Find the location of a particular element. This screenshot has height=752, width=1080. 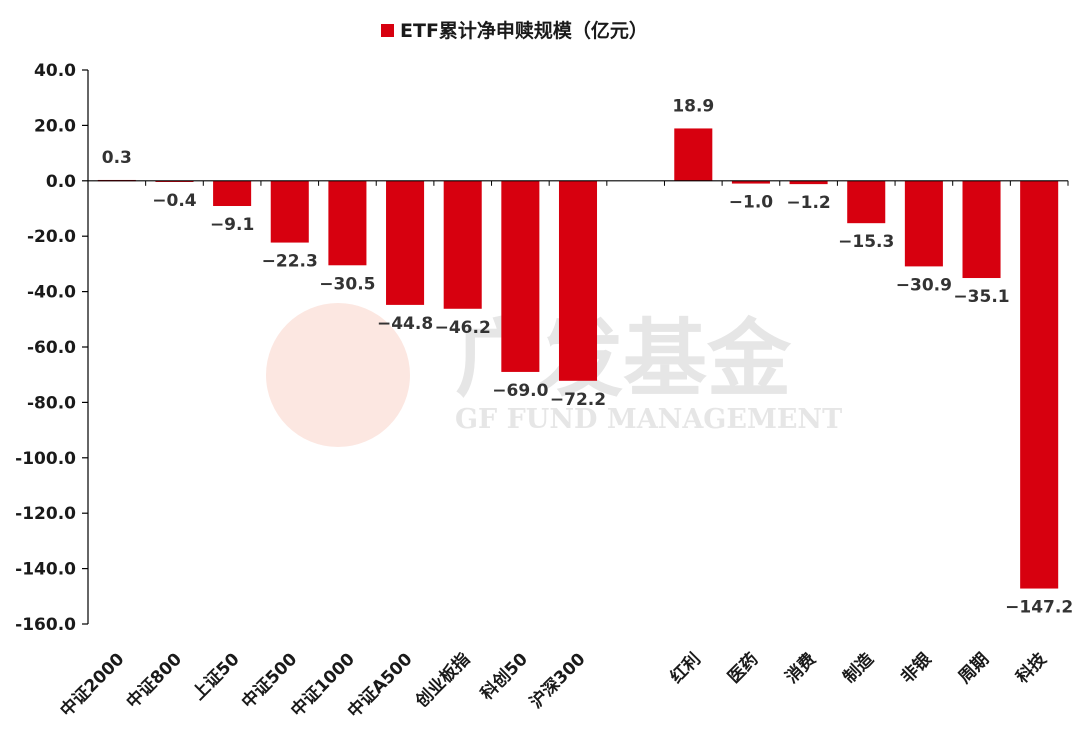

y-tick-label: -20.0 is located at coordinates (51, 237).